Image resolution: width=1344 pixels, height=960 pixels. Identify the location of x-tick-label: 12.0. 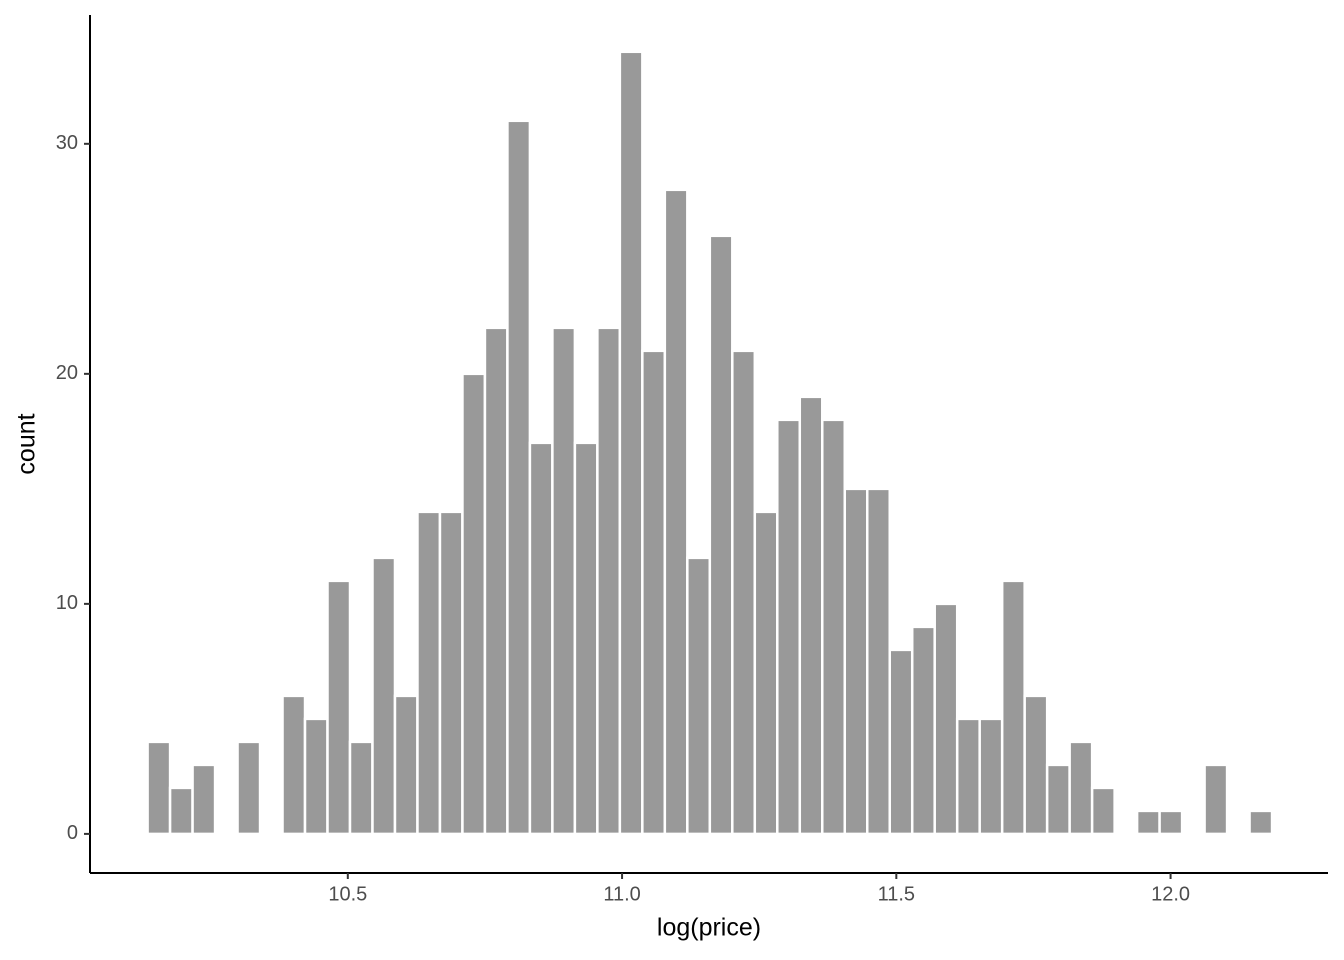
(1170, 894).